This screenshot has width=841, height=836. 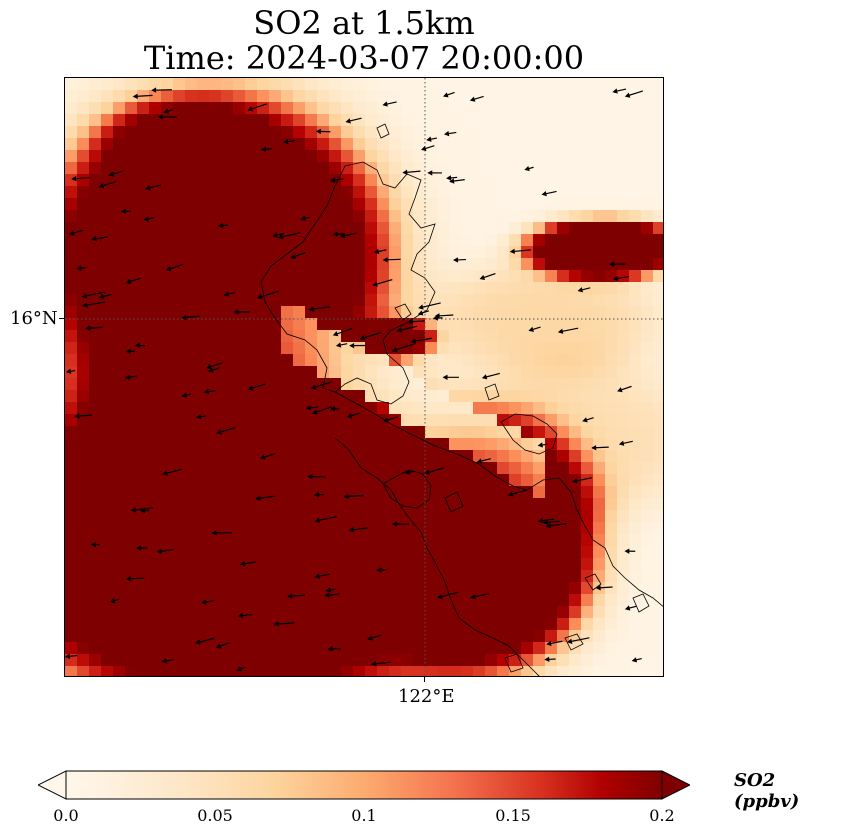 I want to click on colorbar-extend-max, so click(x=675, y=785).